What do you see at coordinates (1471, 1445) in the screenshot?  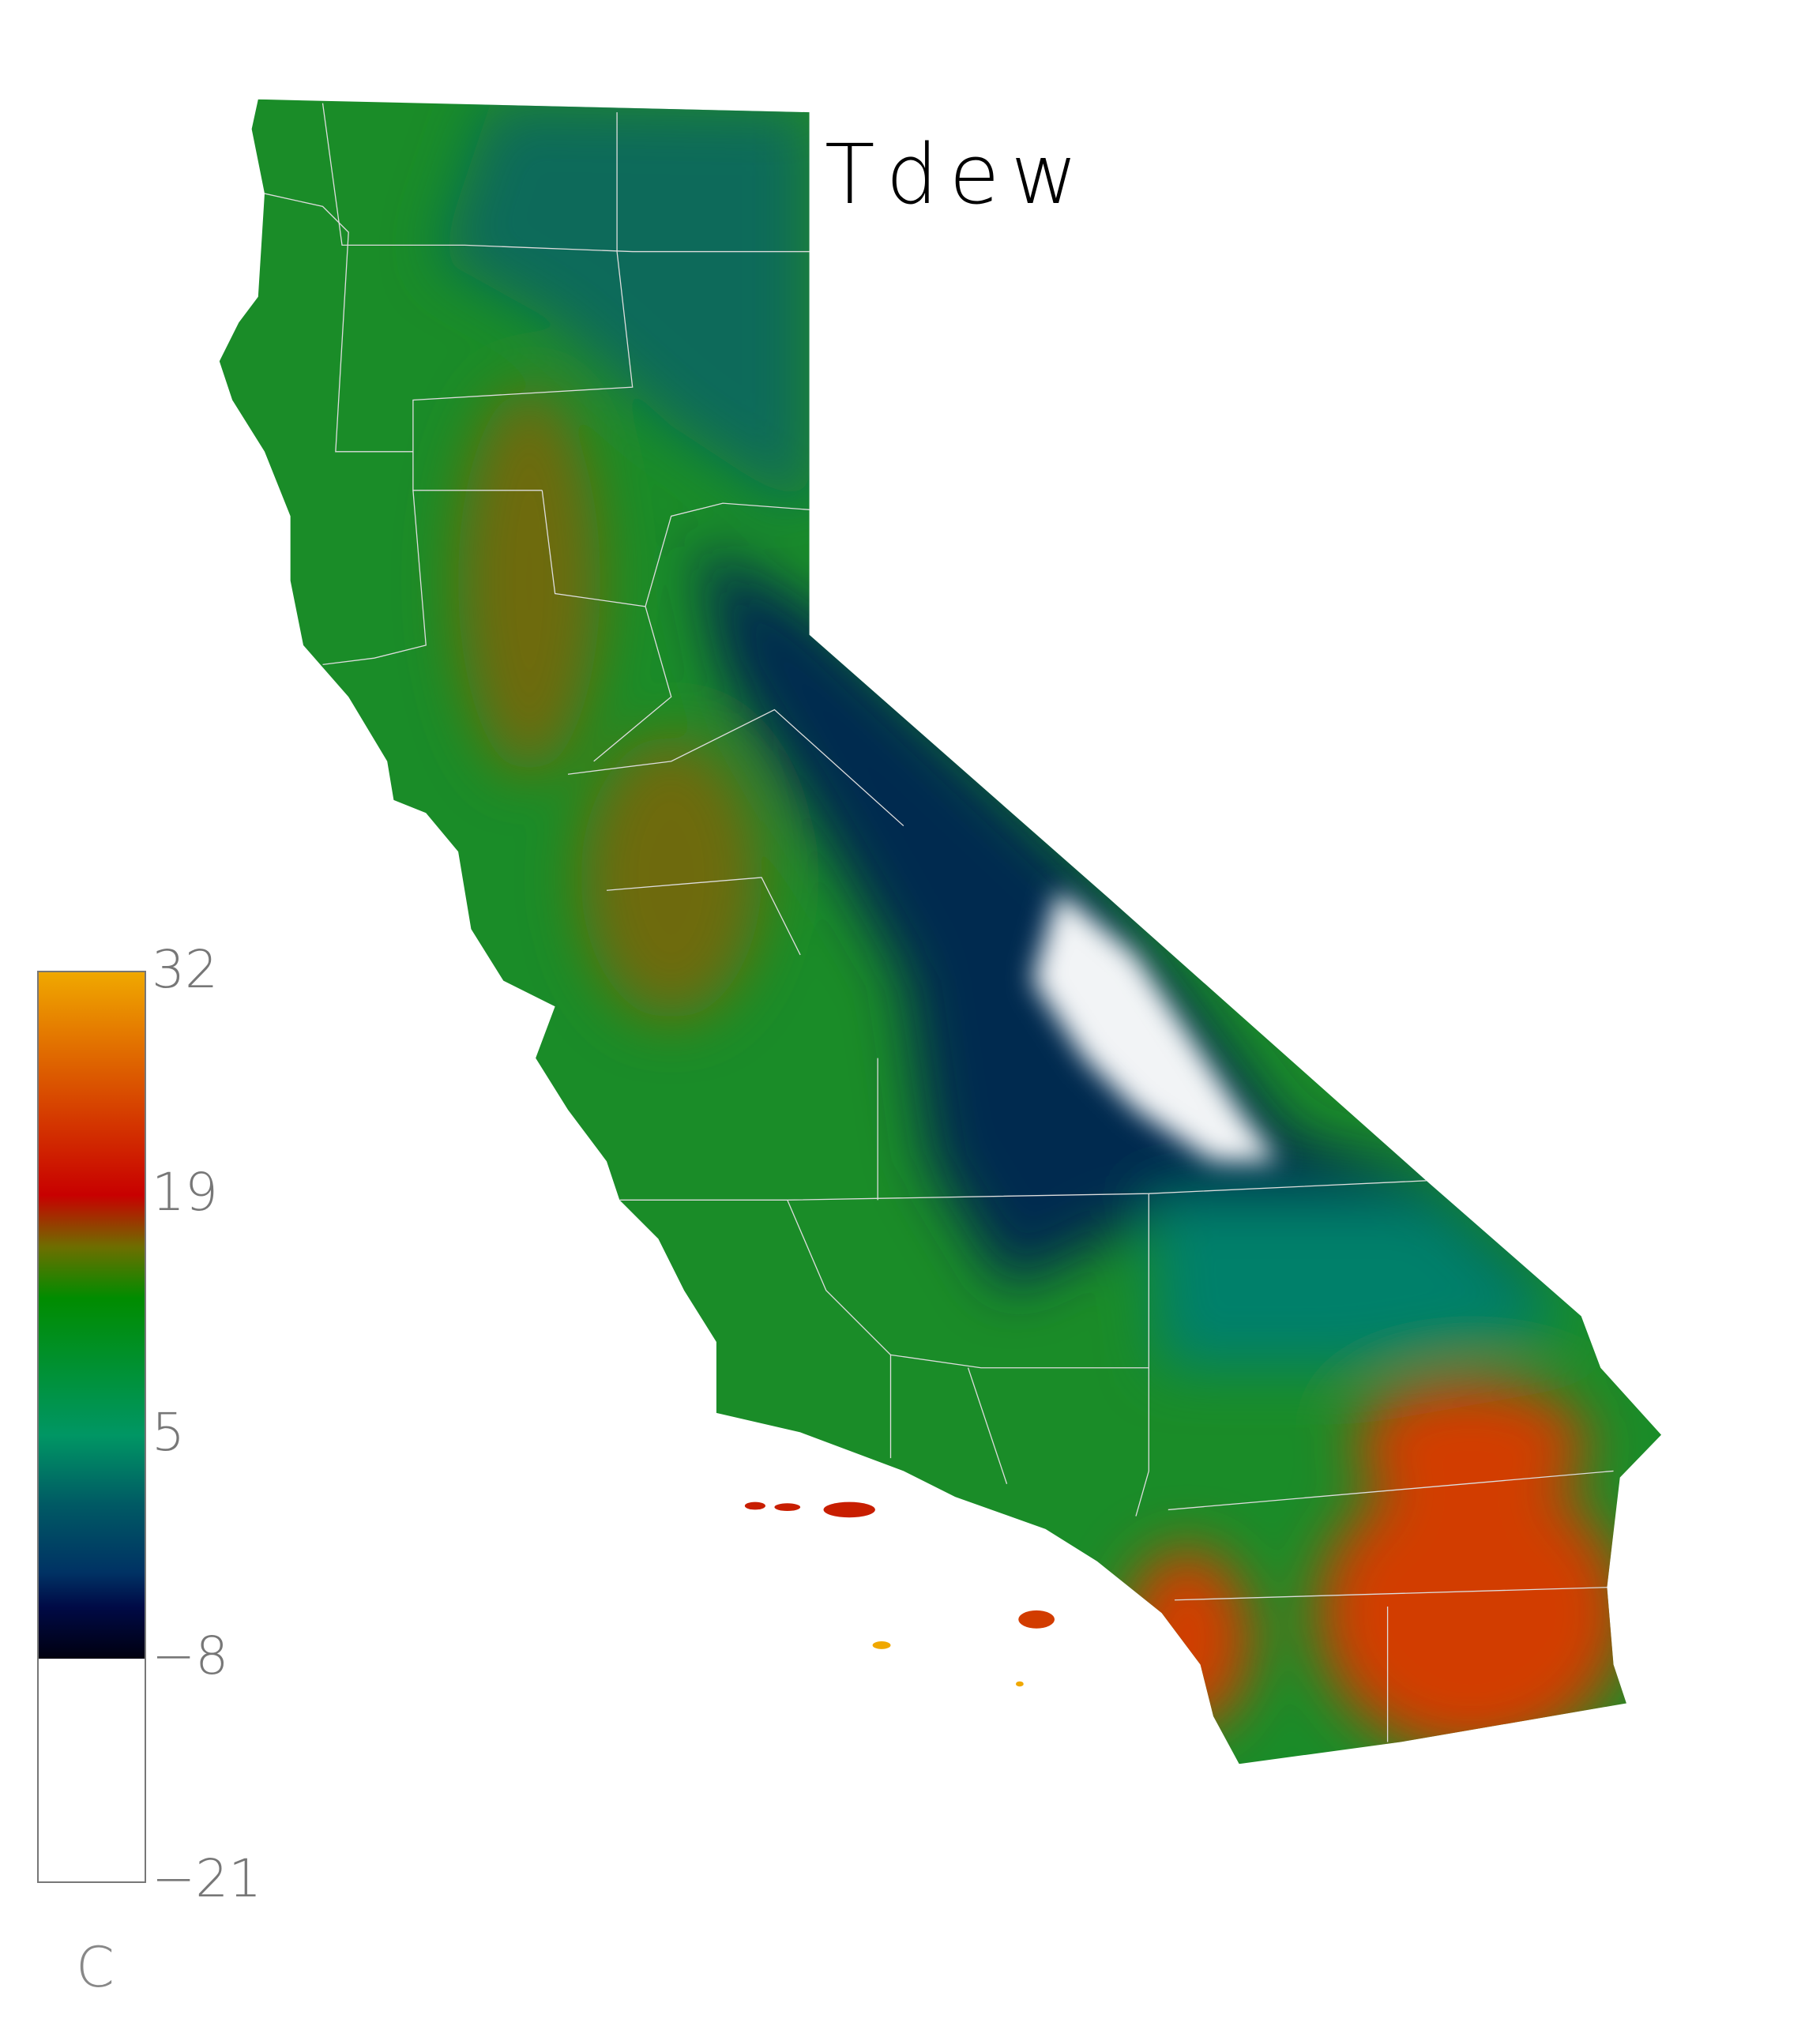 I see `desert-east` at bounding box center [1471, 1445].